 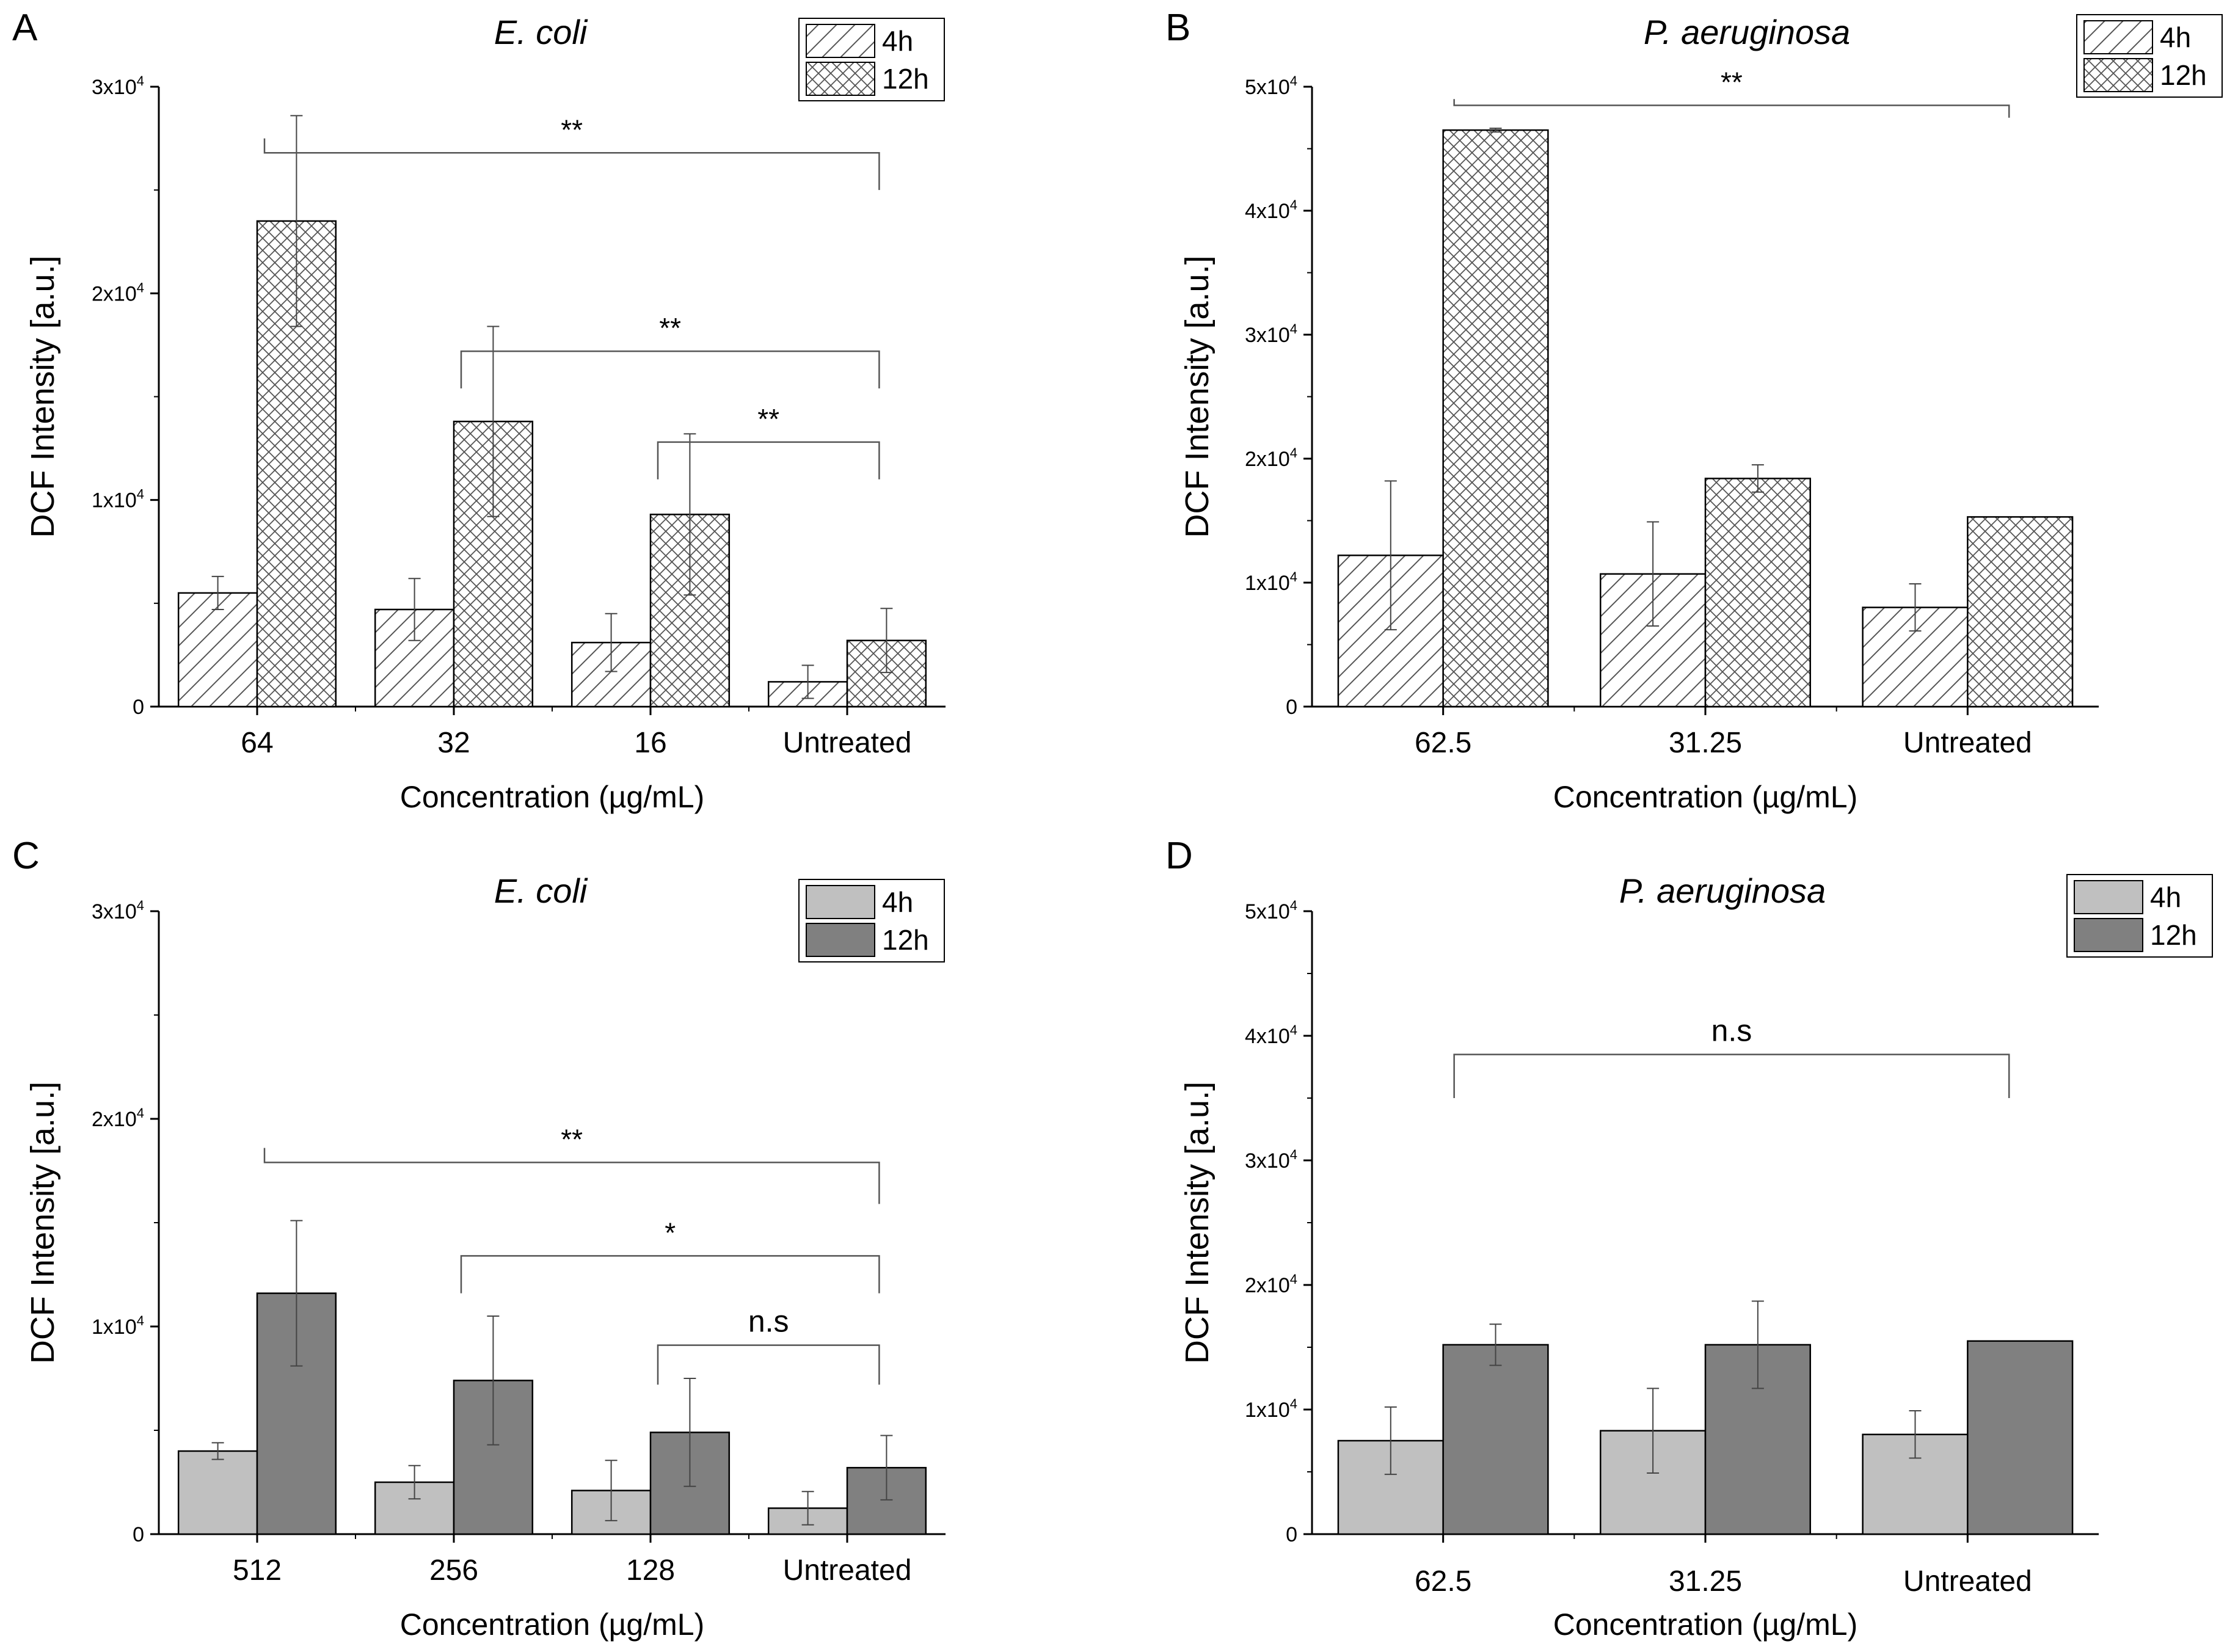 I want to click on x-tick-label: 32, so click(x=453, y=743).